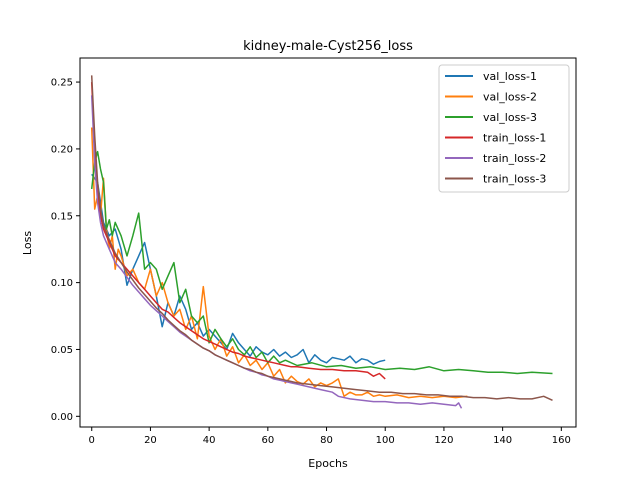 The image size is (640, 480). What do you see at coordinates (510, 97) in the screenshot?
I see `legend-entry: val_loss-2` at bounding box center [510, 97].